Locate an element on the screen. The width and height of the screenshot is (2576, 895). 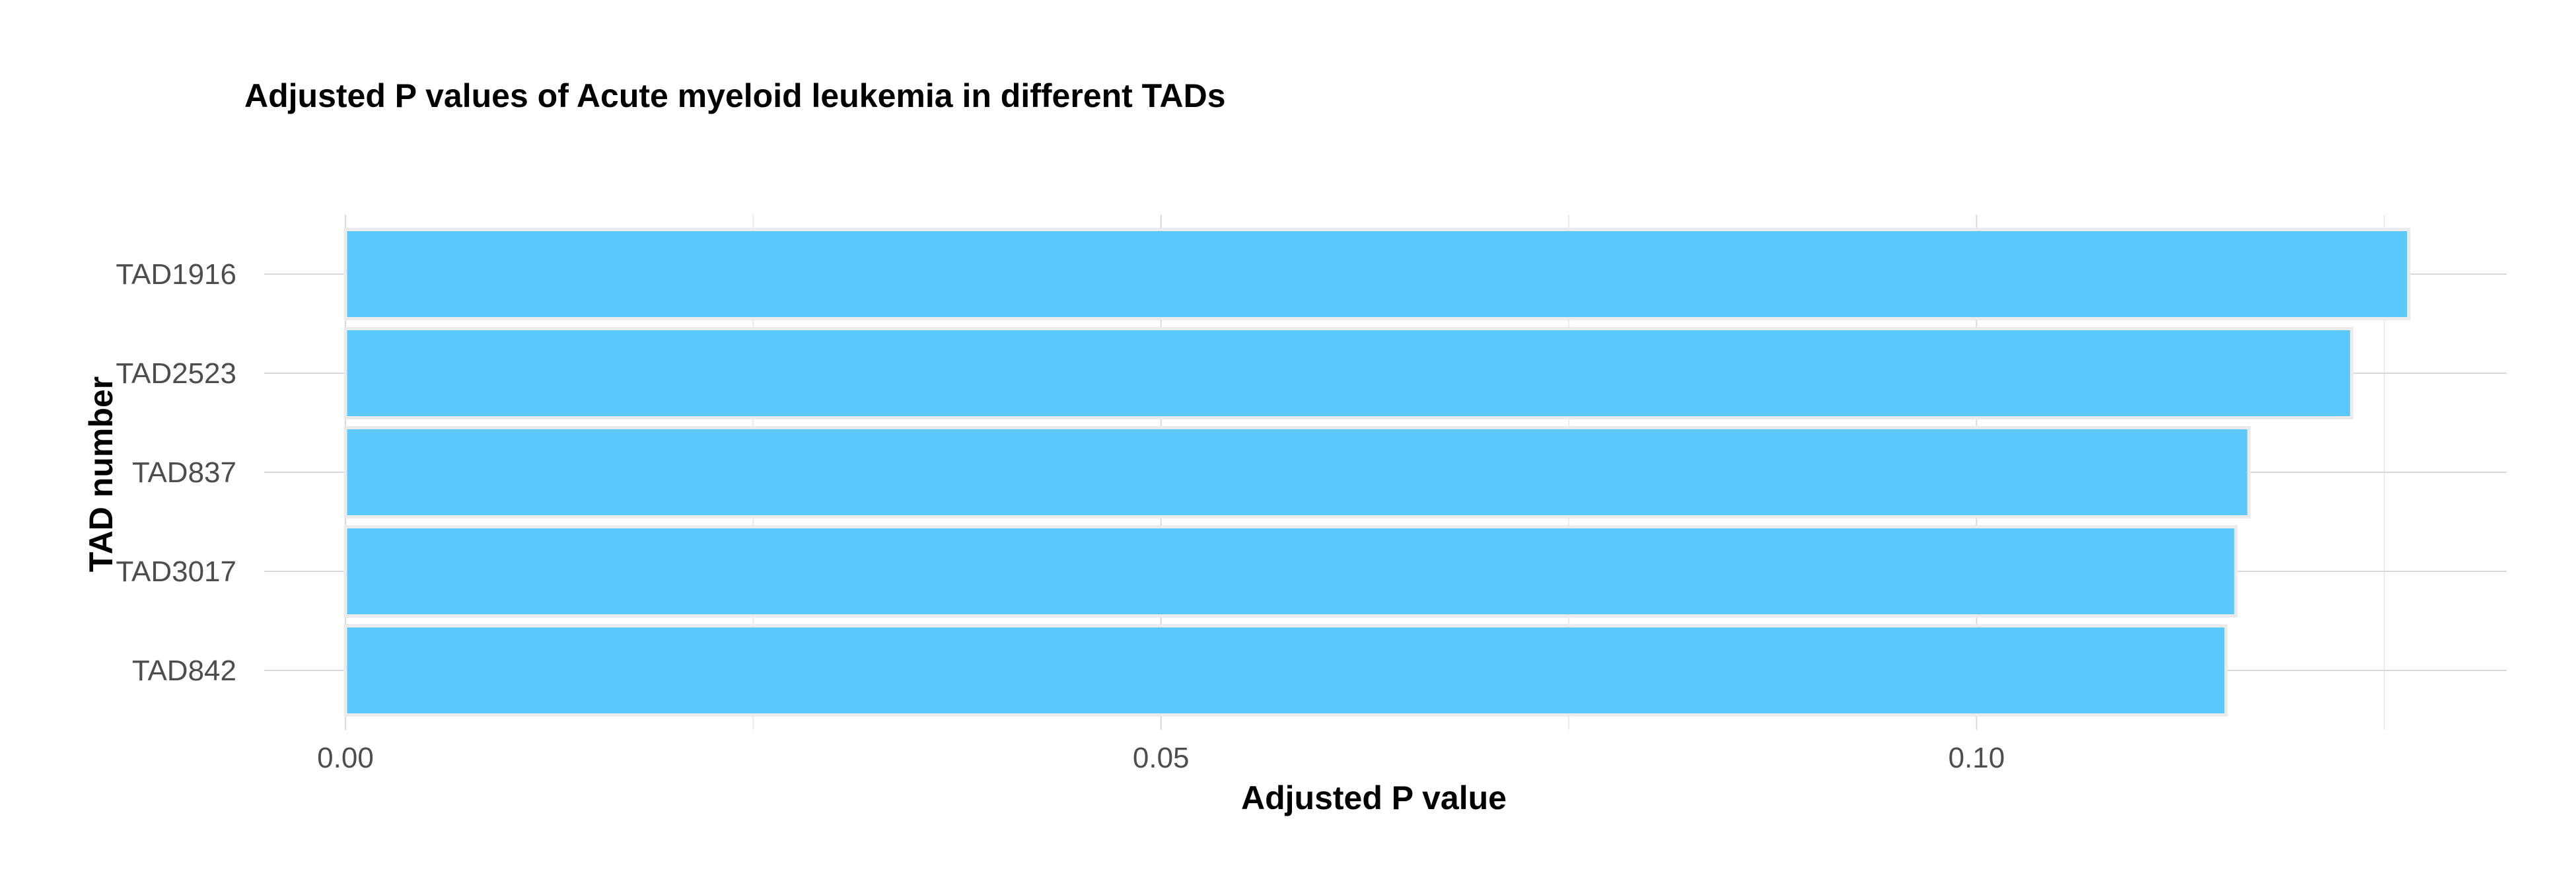
y-tick-label: TAD837 is located at coordinates (184, 472).